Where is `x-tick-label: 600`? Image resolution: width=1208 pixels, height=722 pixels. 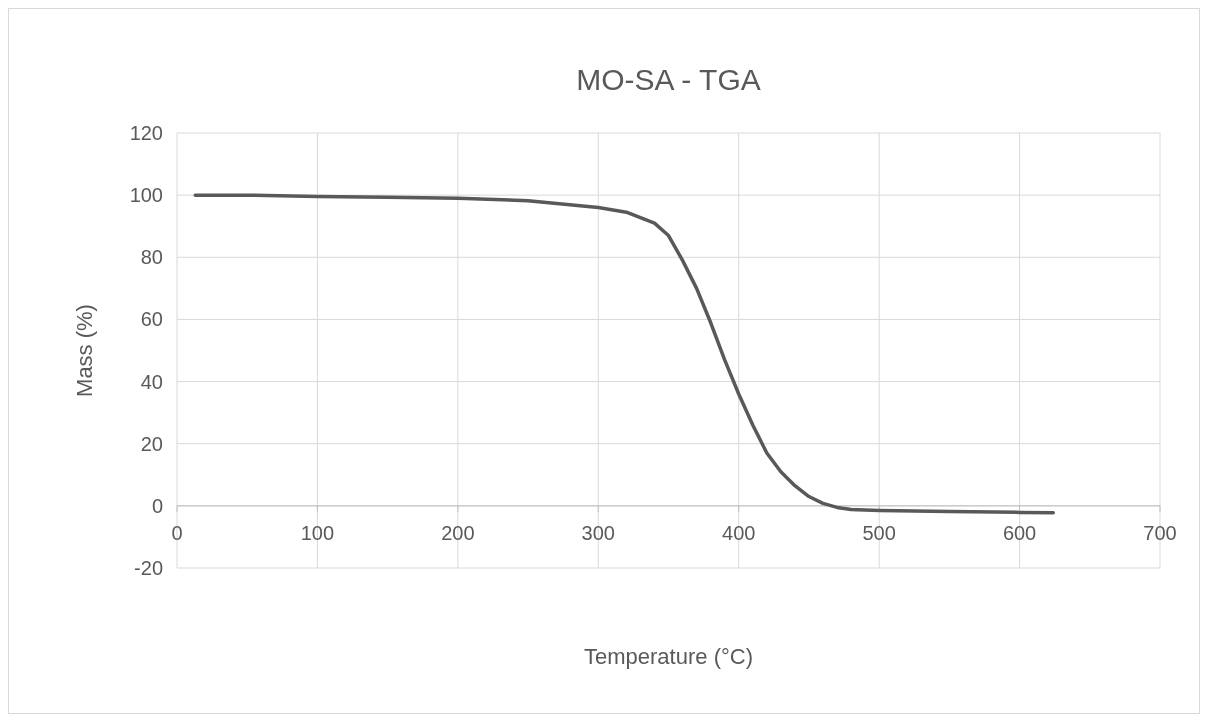
x-tick-label: 600 is located at coordinates (1019, 532).